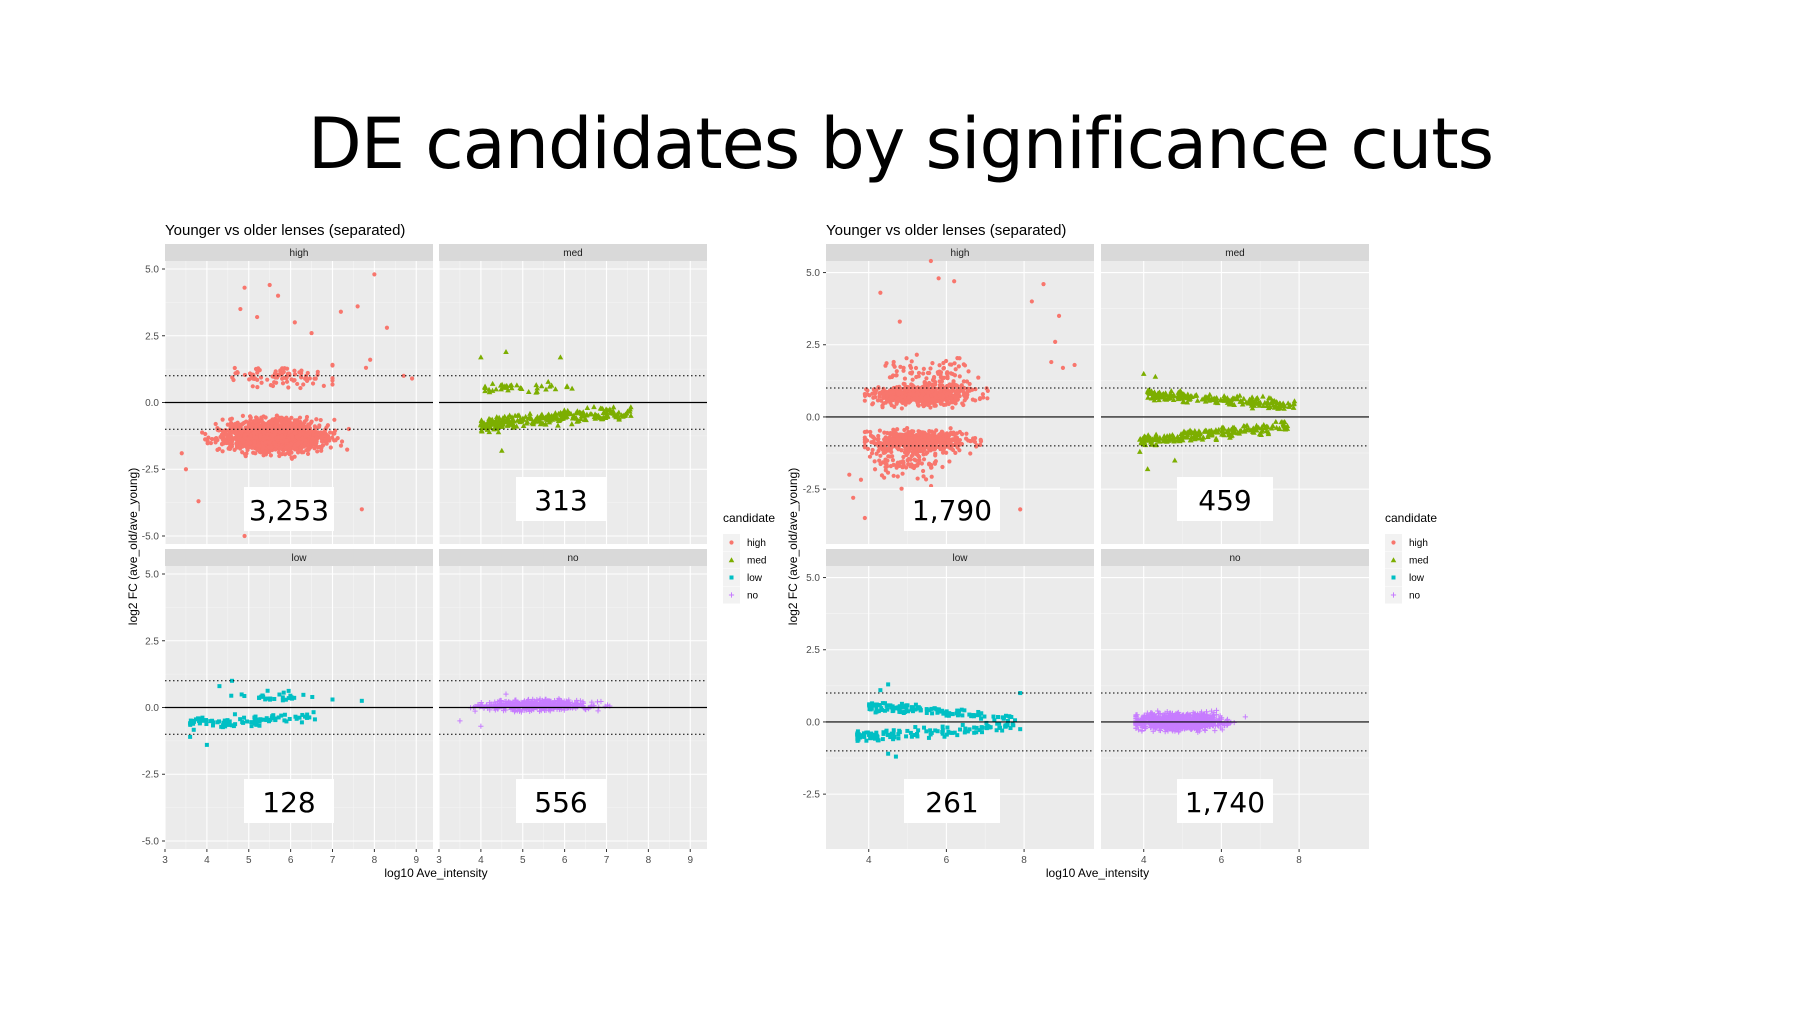  What do you see at coordinates (1234, 253) in the screenshot?
I see `facet-strip-label: med` at bounding box center [1234, 253].